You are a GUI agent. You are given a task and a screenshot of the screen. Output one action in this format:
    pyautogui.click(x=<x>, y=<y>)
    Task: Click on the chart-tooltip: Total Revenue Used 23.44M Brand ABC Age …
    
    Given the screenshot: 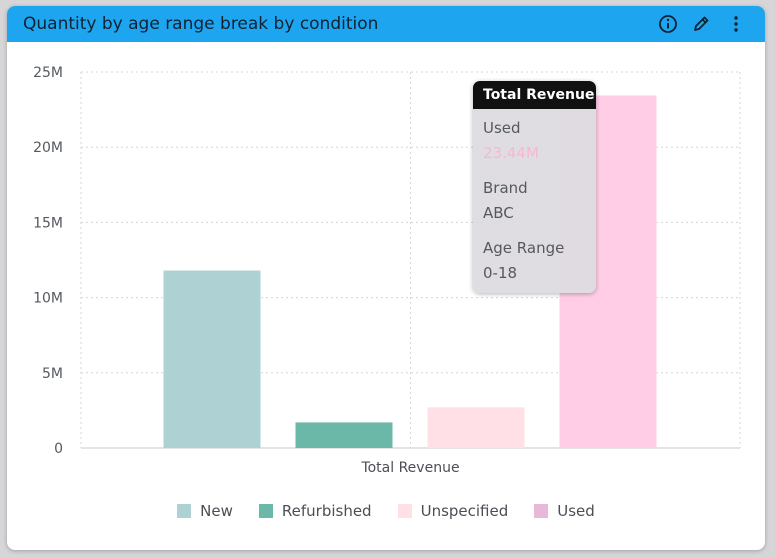 What is the action you would take?
    pyautogui.click(x=534, y=187)
    